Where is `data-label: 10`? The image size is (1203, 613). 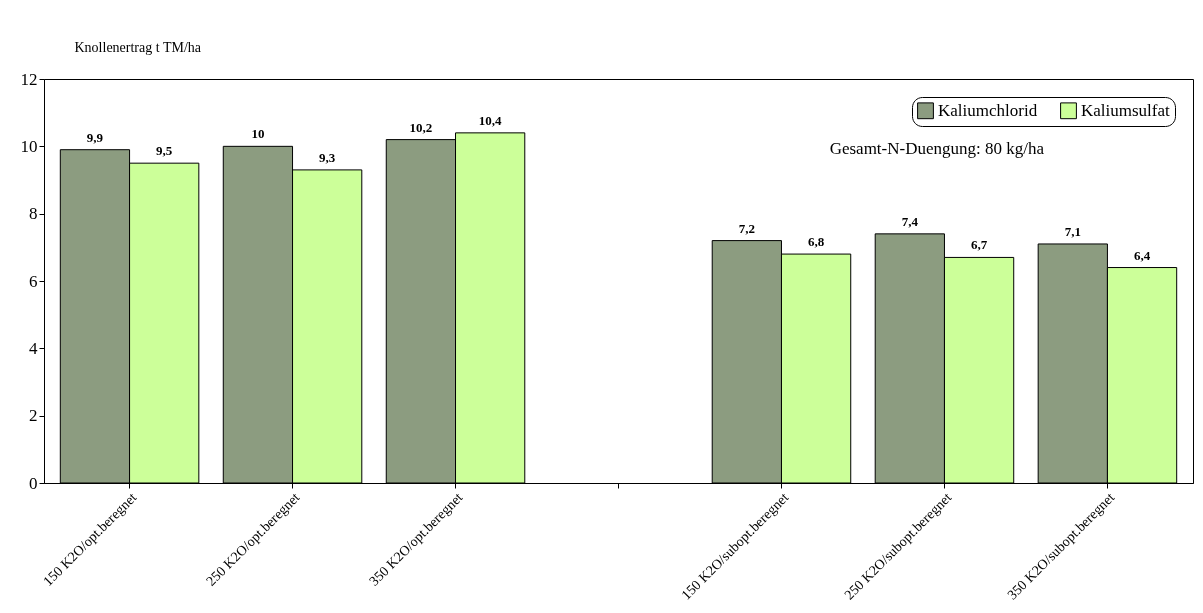
data-label: 10 is located at coordinates (258, 134).